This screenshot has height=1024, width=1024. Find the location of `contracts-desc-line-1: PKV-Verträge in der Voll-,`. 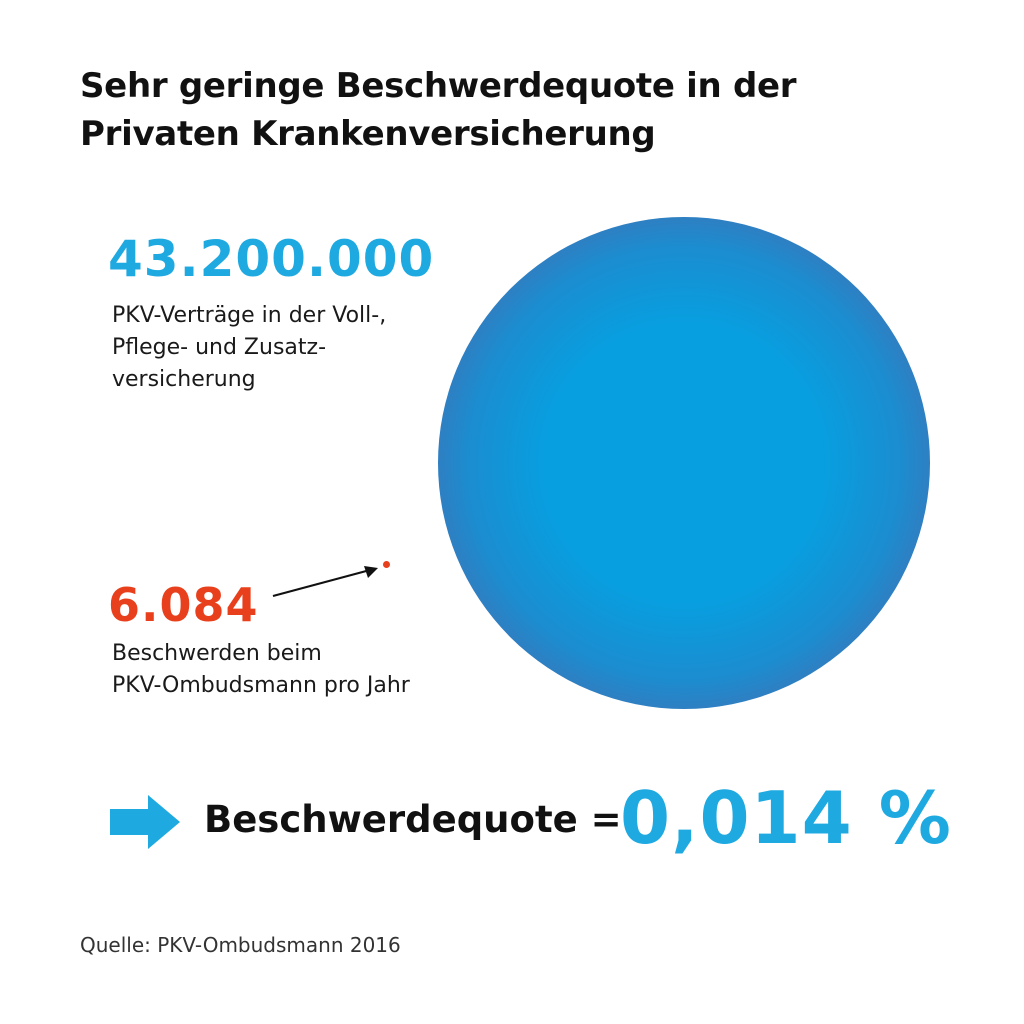

contracts-desc-line-1: PKV-Verträge in der Voll-, is located at coordinates (249, 315).